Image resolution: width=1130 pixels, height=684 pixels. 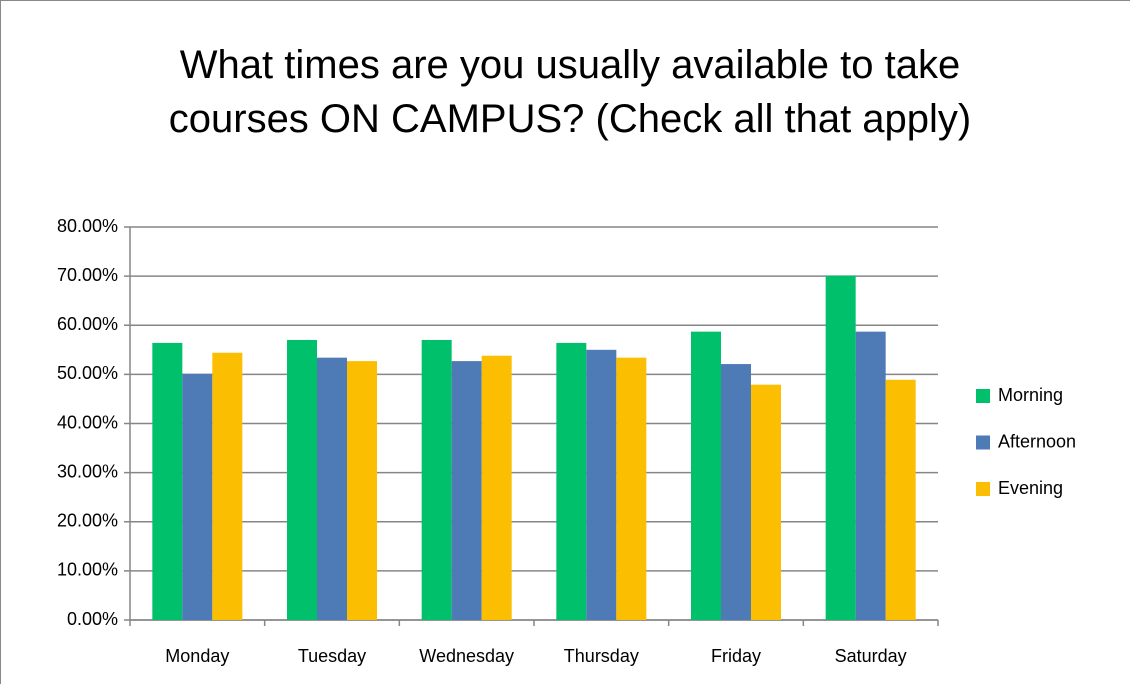 What do you see at coordinates (87, 324) in the screenshot?
I see `y-tick-label: 60.00%` at bounding box center [87, 324].